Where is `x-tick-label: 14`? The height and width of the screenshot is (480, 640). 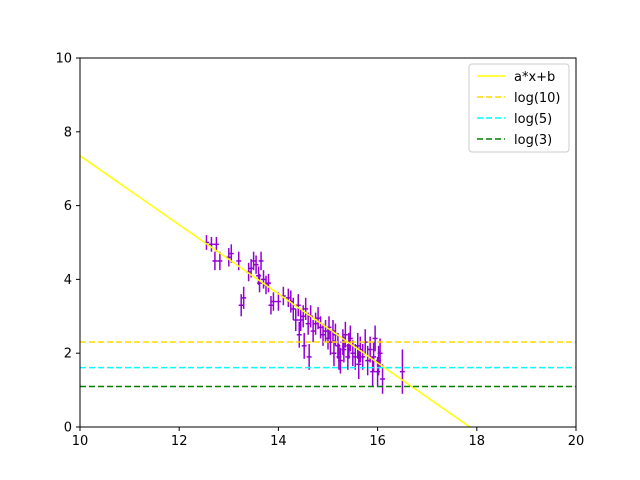
x-tick-label: 14 is located at coordinates (278, 441).